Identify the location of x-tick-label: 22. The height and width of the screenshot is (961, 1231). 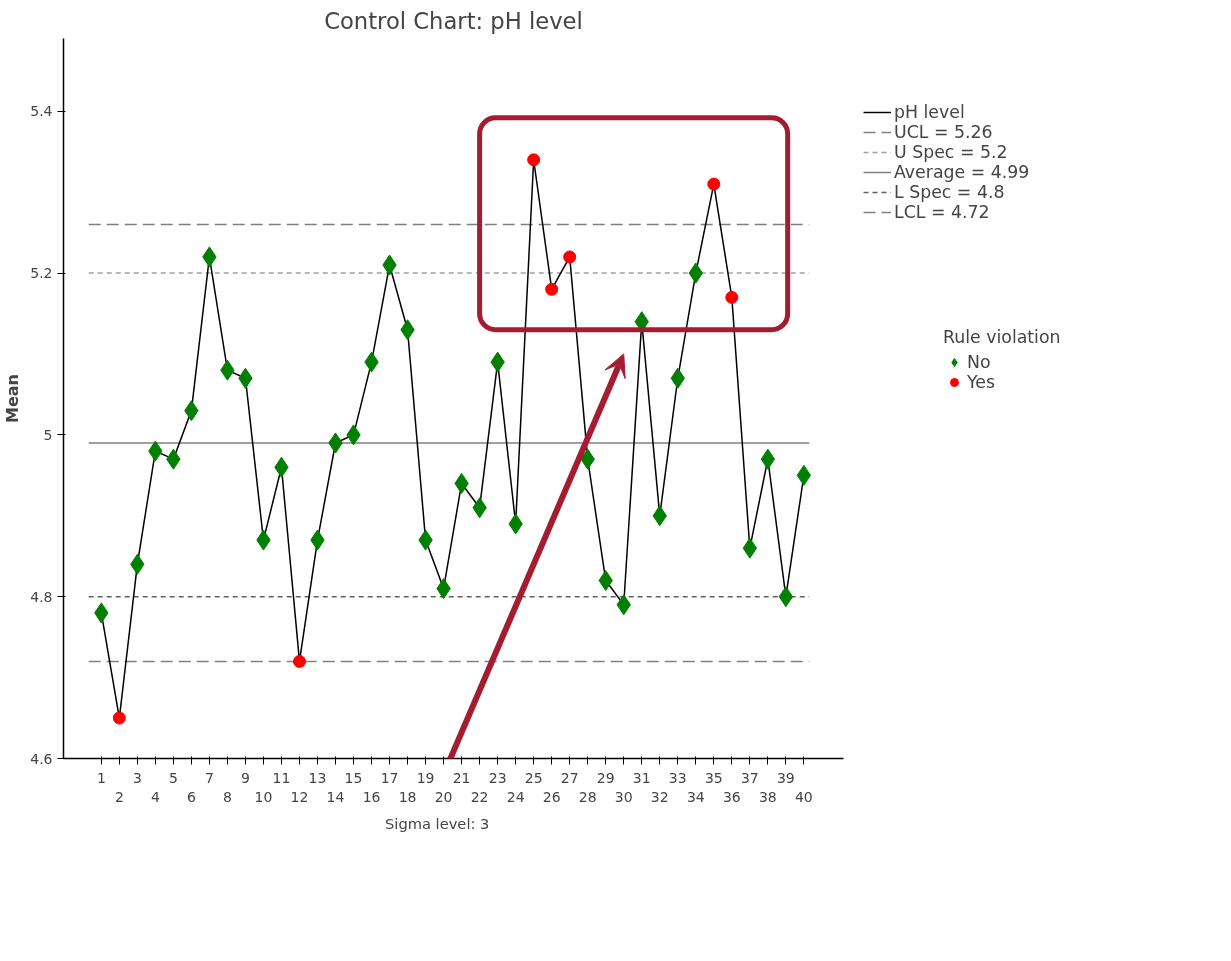
(479, 796).